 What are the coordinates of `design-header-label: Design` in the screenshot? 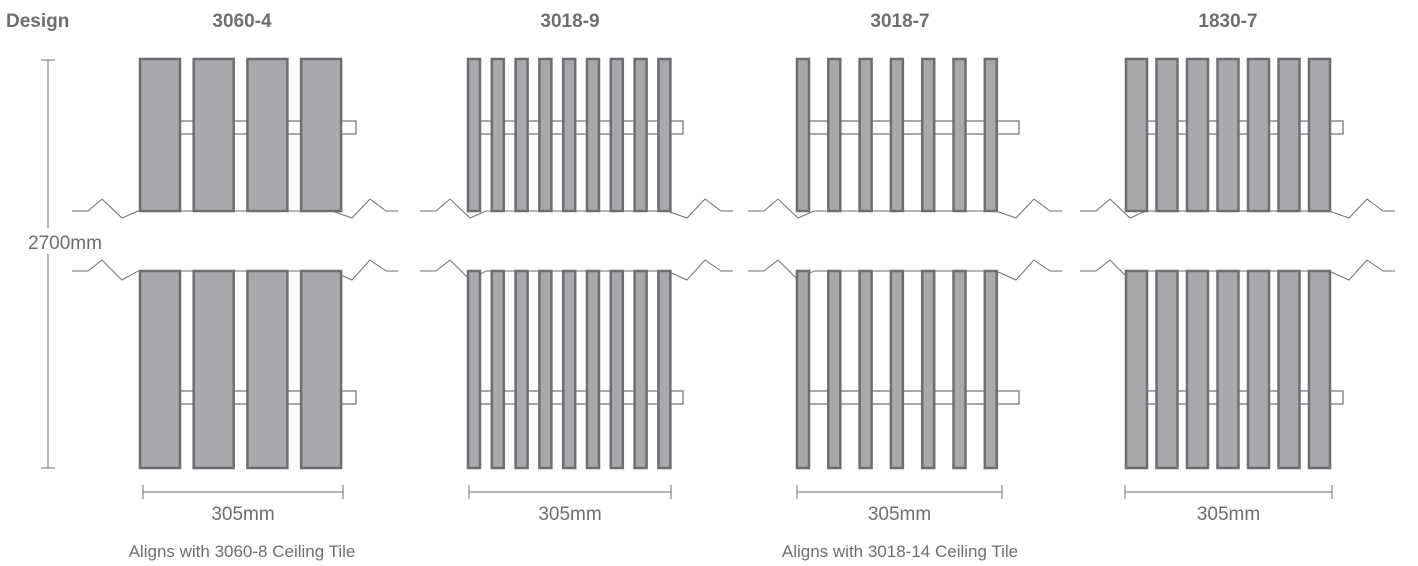 It's located at (37, 21).